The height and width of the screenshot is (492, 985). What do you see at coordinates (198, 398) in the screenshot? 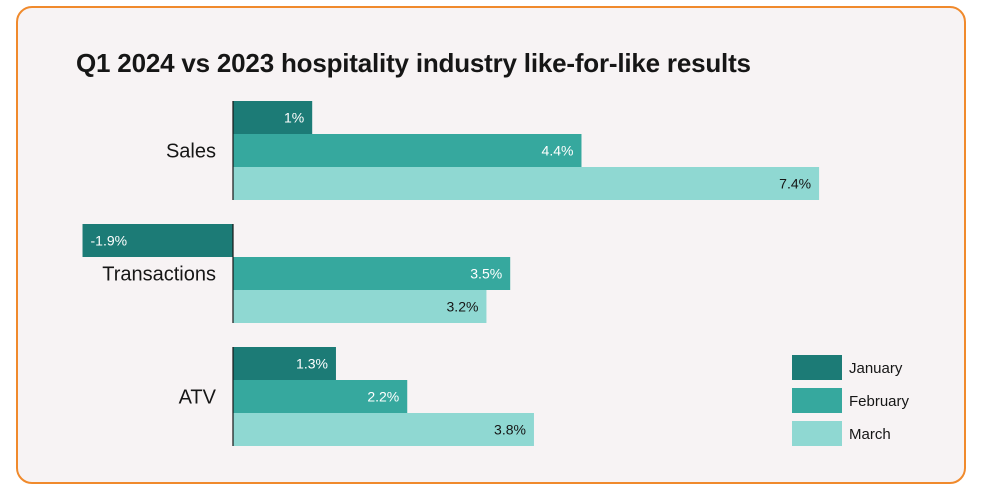
I see `category-label-atv: ATV` at bounding box center [198, 398].